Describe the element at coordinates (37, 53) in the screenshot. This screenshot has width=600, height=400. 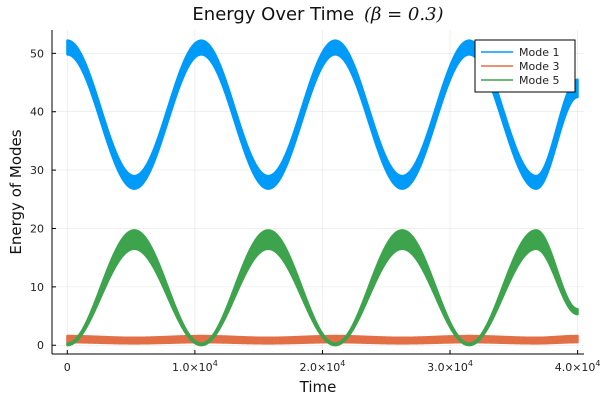
I see `y-tick-label: 50` at that location.